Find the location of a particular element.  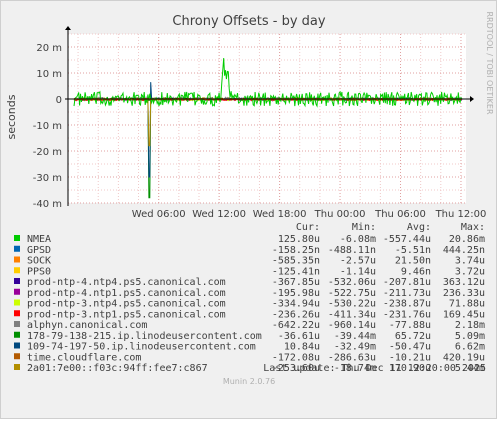

legend-value: -334.94u is located at coordinates (296, 304).